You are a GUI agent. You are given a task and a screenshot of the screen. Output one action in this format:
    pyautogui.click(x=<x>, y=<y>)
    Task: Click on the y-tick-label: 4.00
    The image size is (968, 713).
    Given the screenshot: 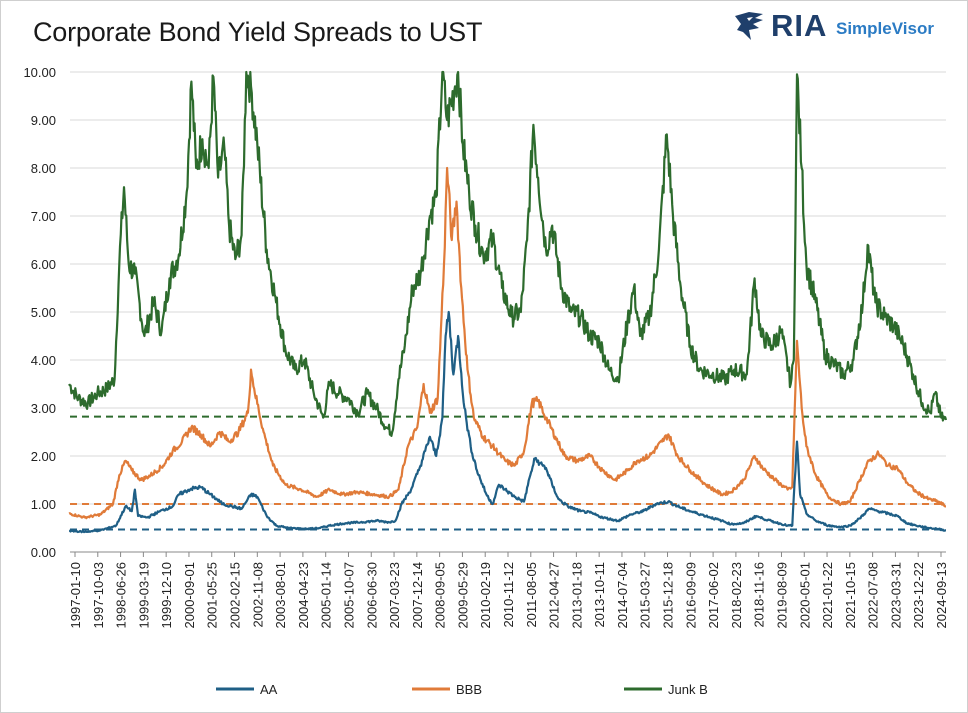 What is the action you would take?
    pyautogui.click(x=43, y=360)
    